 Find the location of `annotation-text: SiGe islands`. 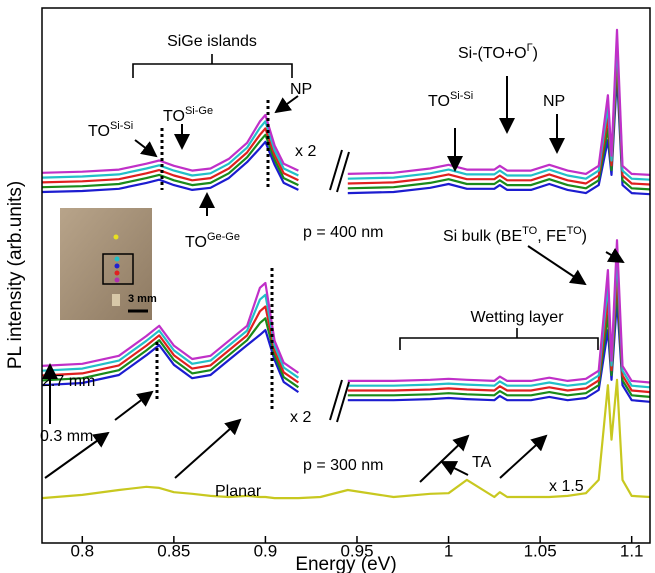

annotation-text: SiGe islands is located at coordinates (212, 41).